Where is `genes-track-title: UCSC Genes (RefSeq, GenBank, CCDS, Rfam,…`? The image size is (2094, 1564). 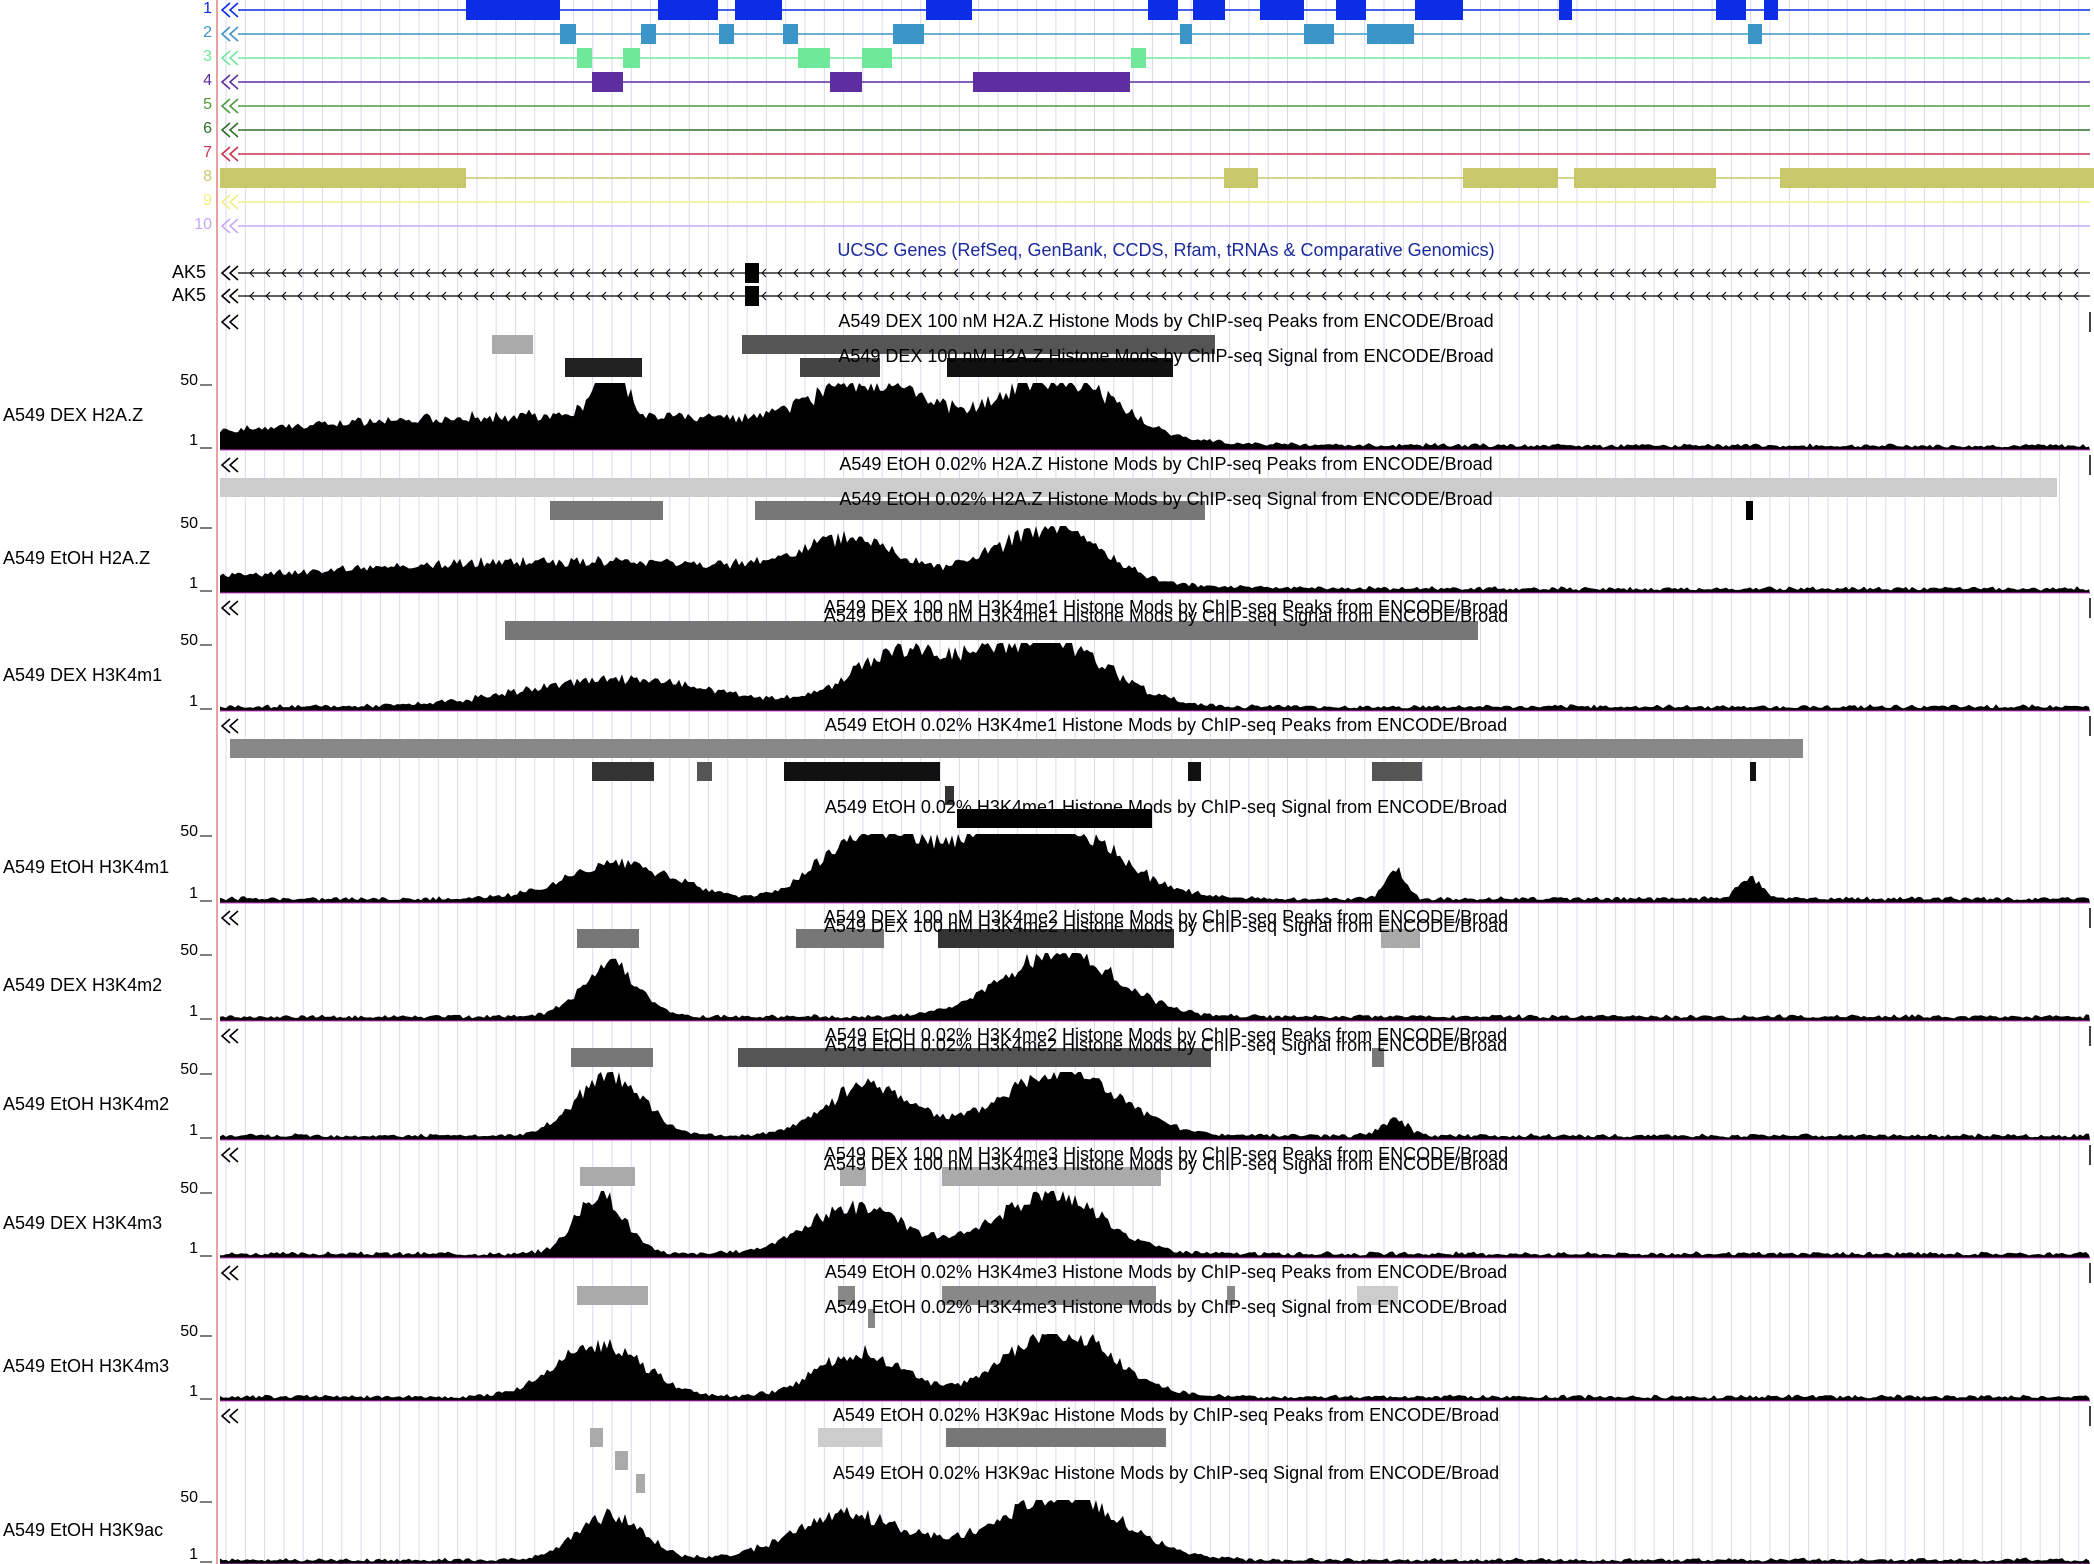 genes-track-title: UCSC Genes (RefSeq, GenBank, CCDS, Rfam,… is located at coordinates (1166, 250).